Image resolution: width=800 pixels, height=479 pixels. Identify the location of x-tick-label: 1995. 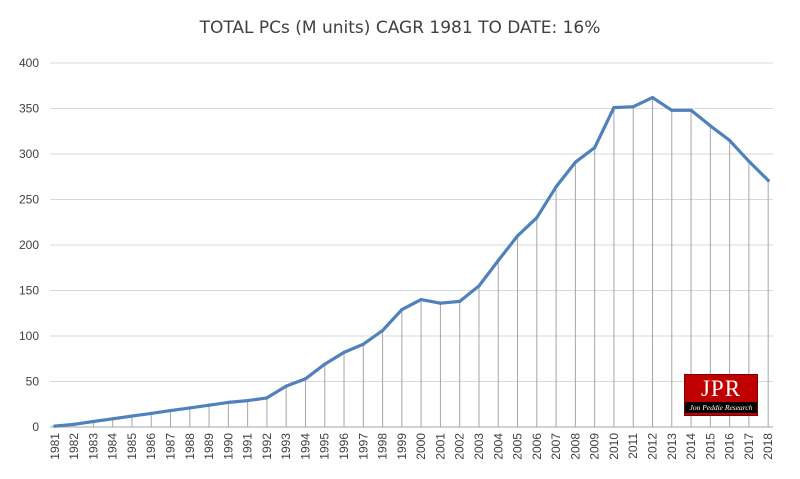
(325, 446).